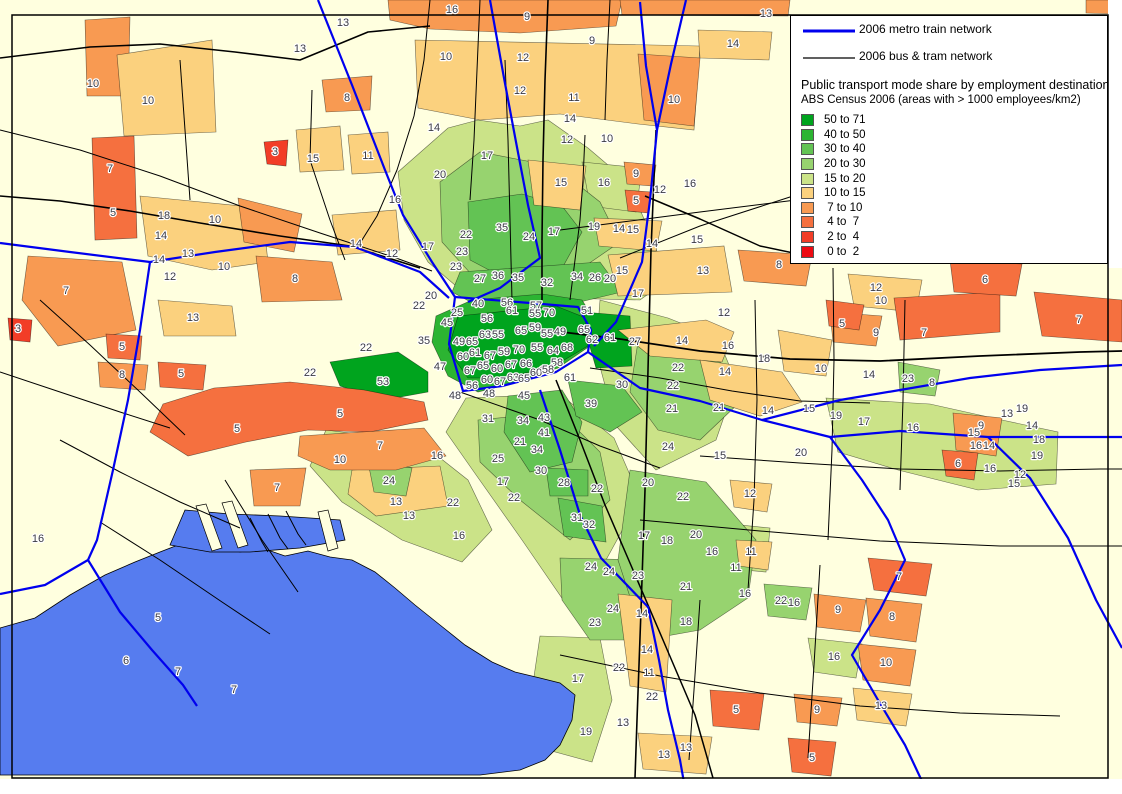 This screenshot has height=794, width=1122. Describe the element at coordinates (544, 433) in the screenshot. I see `area-value-label: 41` at that location.